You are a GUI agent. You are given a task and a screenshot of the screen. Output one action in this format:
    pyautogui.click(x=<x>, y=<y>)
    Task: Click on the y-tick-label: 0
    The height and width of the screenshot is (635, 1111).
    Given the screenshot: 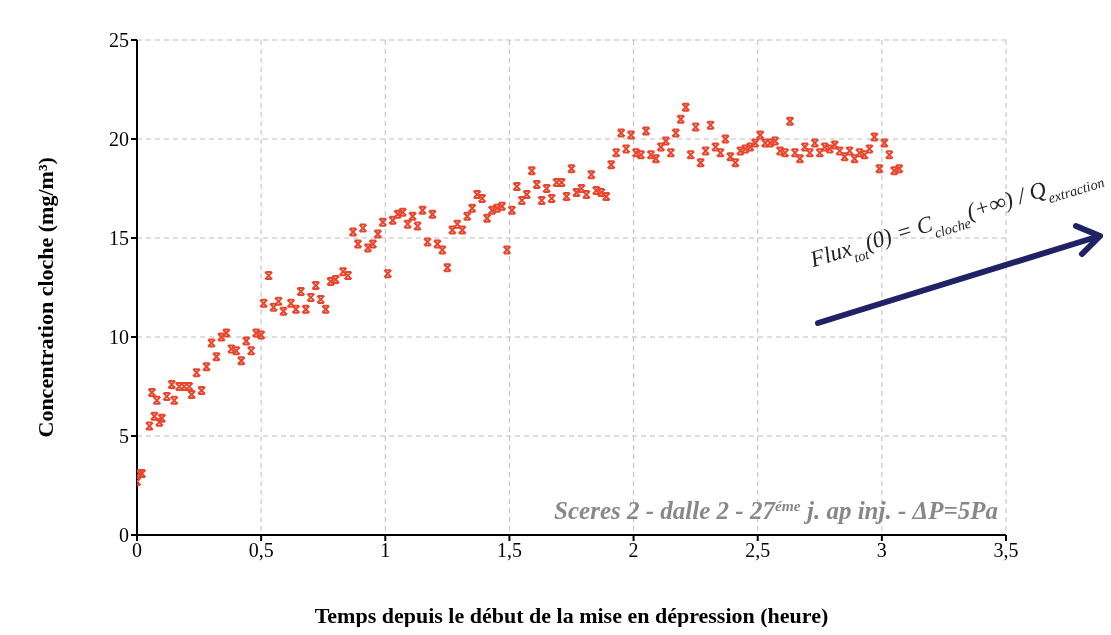 What is the action you would take?
    pyautogui.click(x=124, y=535)
    